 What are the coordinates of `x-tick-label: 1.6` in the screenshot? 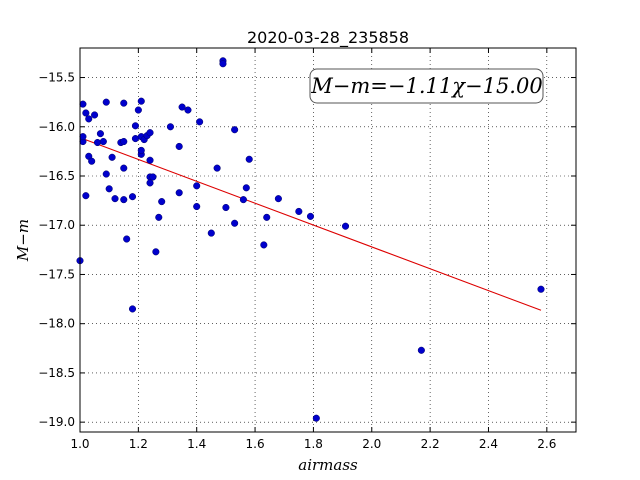 It's located at (255, 444).